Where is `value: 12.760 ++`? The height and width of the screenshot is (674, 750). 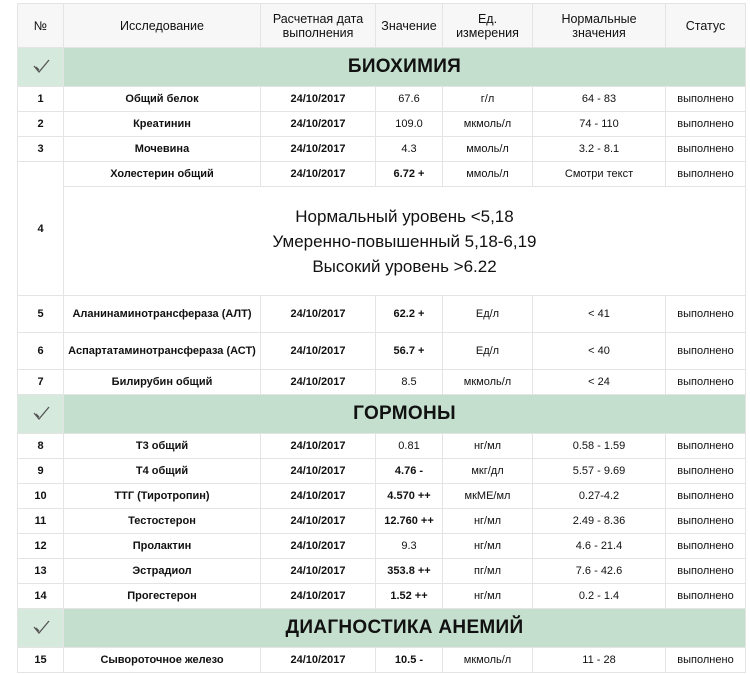
value: 12.760 ++ is located at coordinates (409, 521).